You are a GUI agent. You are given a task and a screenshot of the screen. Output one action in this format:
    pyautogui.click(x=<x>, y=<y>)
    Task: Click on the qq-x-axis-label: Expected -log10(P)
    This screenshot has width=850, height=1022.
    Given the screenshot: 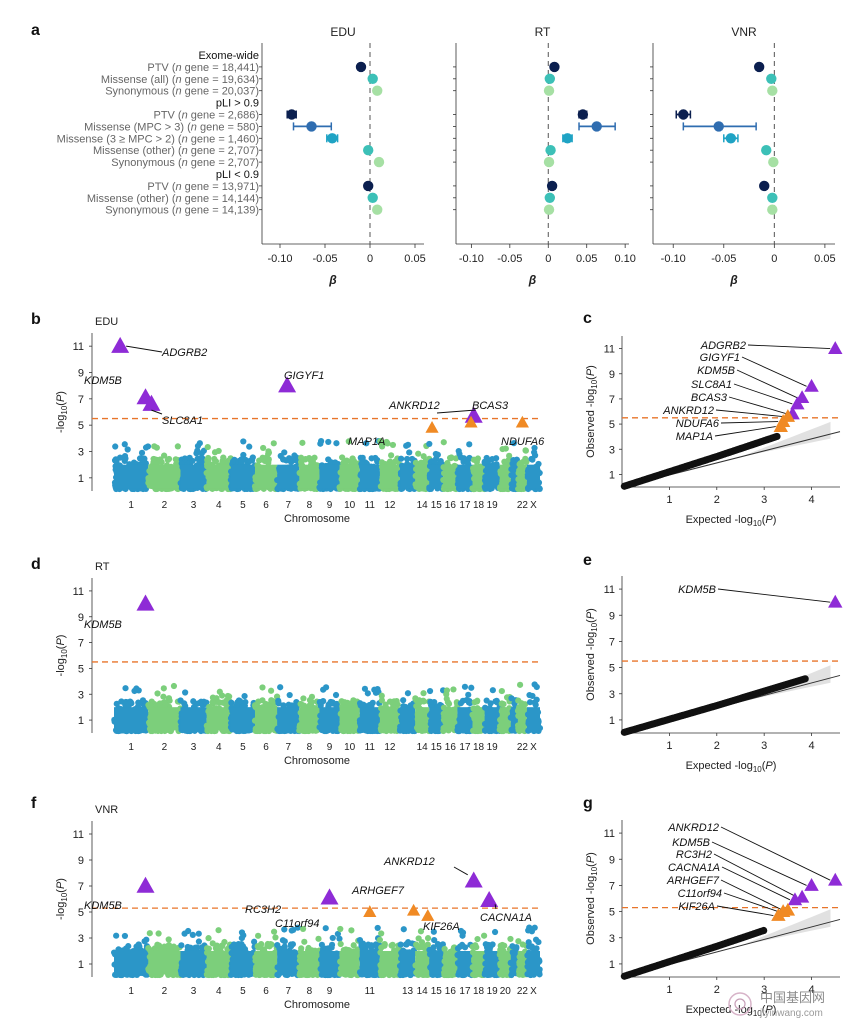 What is the action you would take?
    pyautogui.click(x=731, y=767)
    